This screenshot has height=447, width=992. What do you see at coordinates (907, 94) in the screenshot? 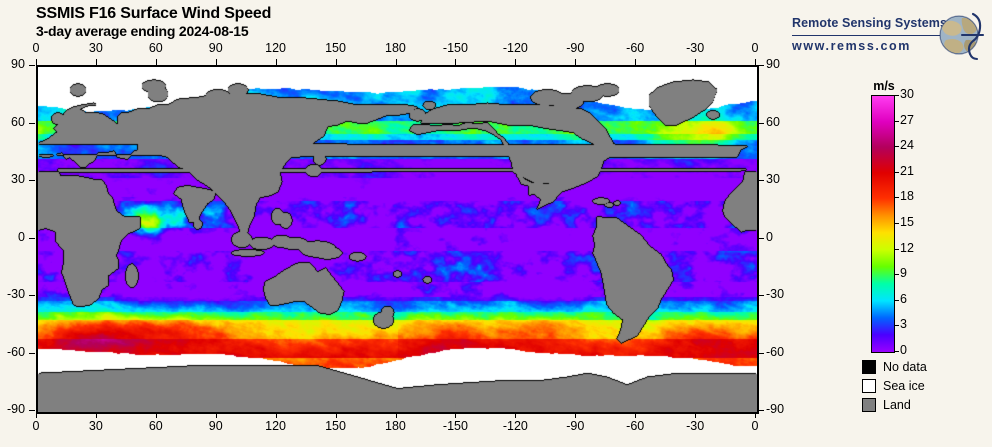
I see `colorbar-tick-label: 30` at bounding box center [907, 94].